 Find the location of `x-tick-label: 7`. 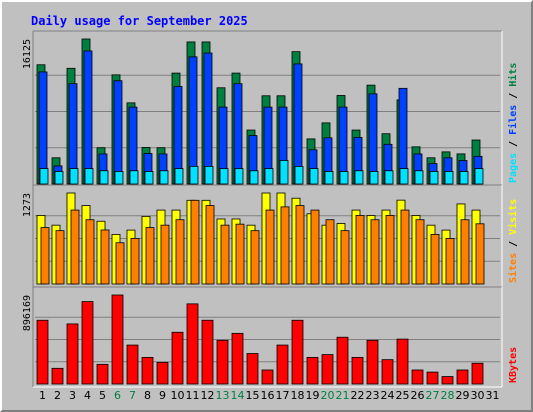

x-tick-label: 7 is located at coordinates (132, 395).